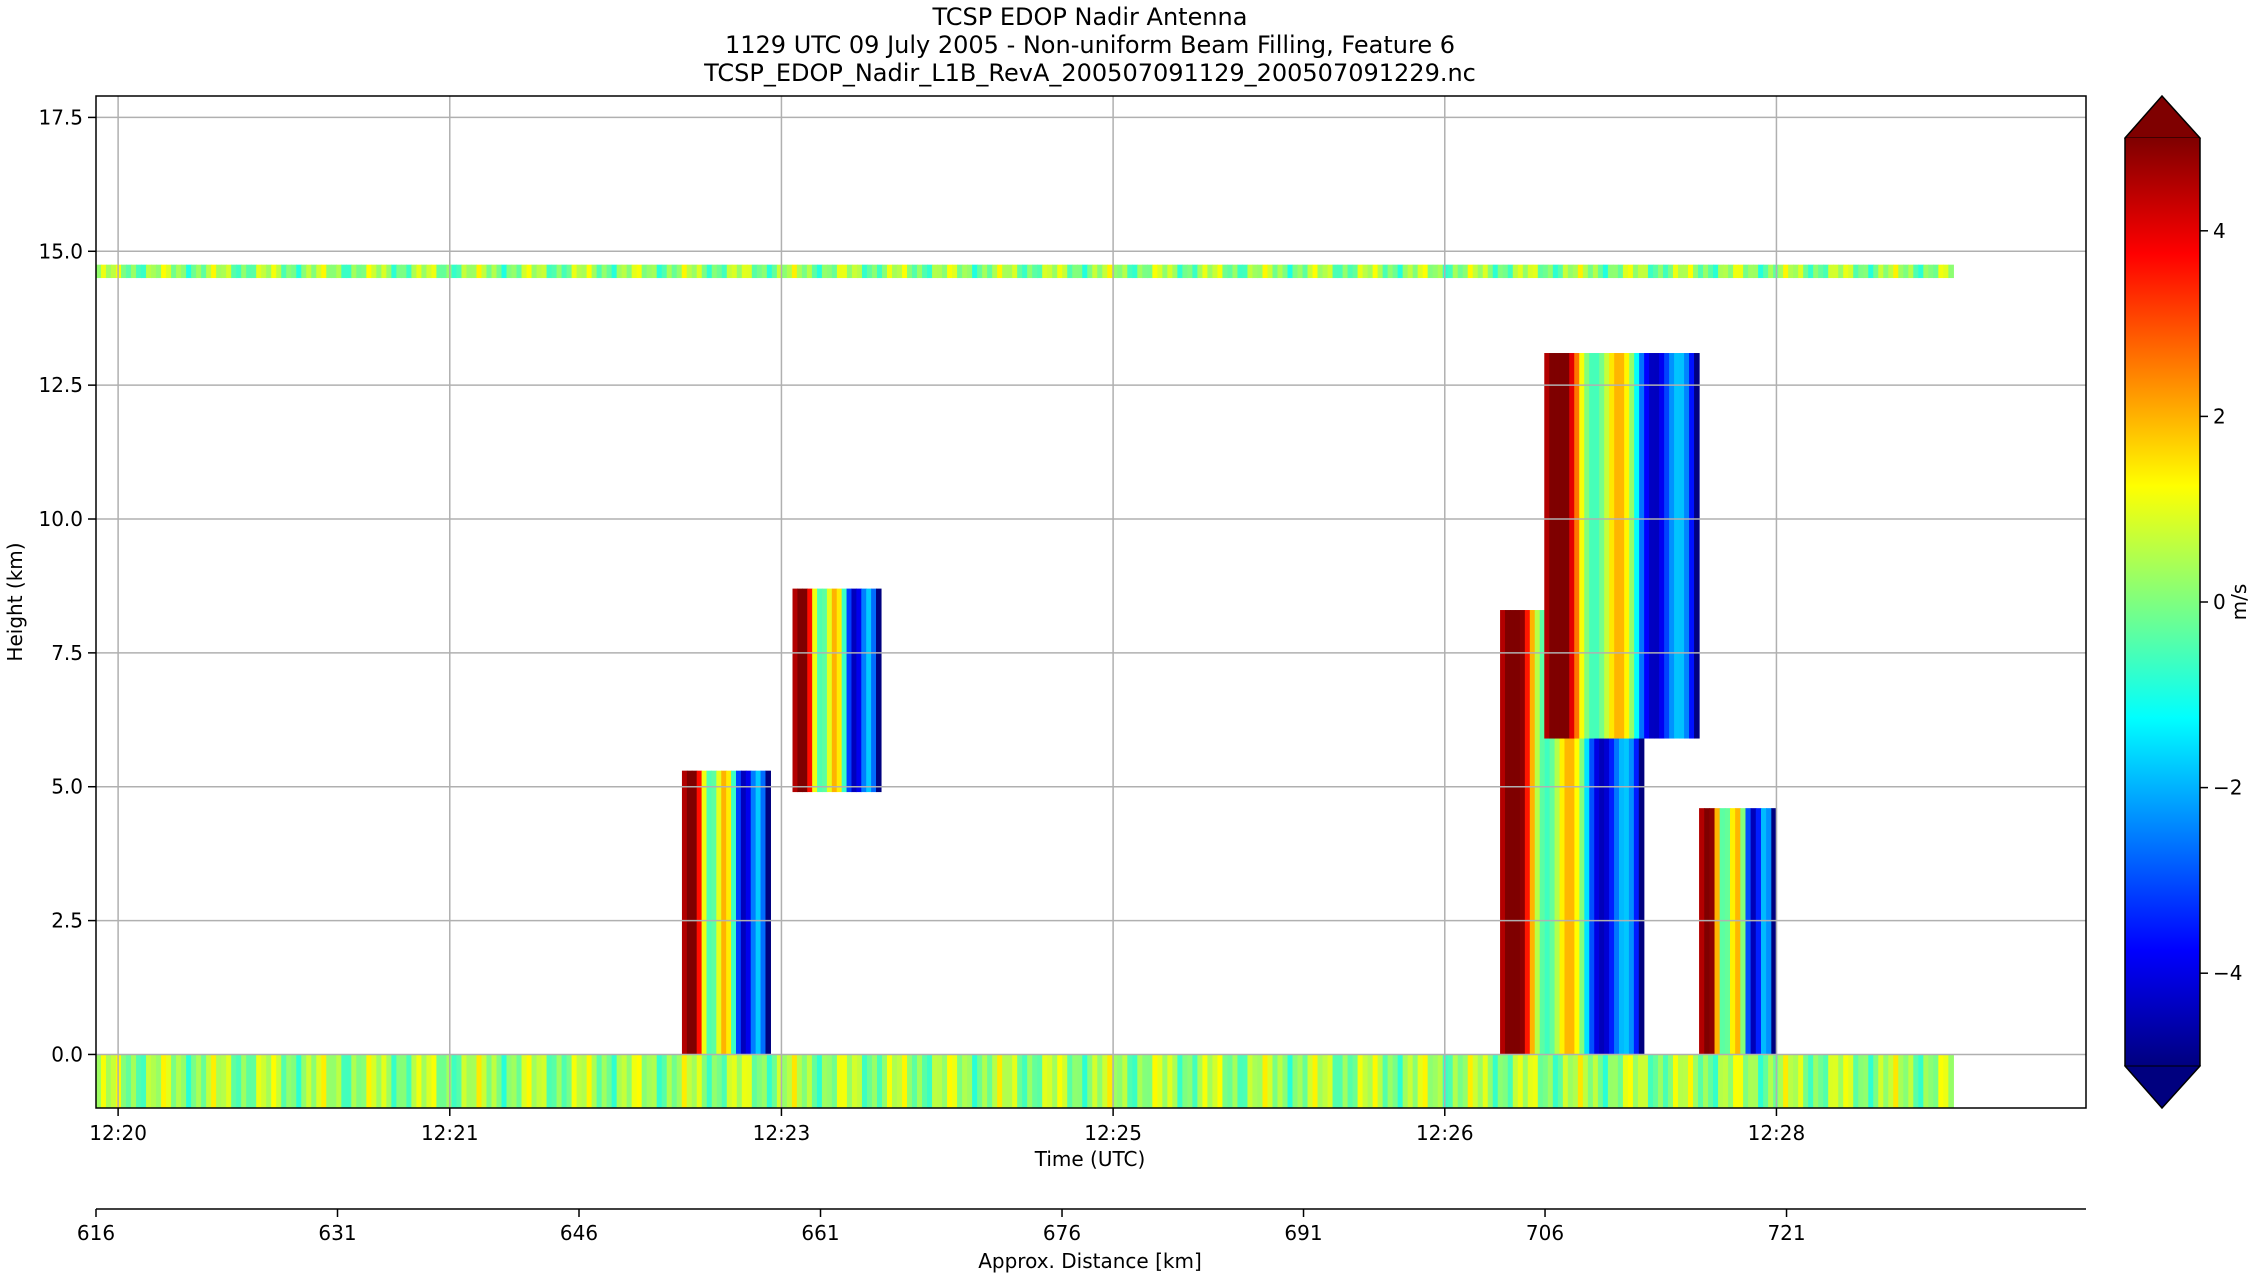  I want to click on y-tick-label: 2.5, so click(67, 921).